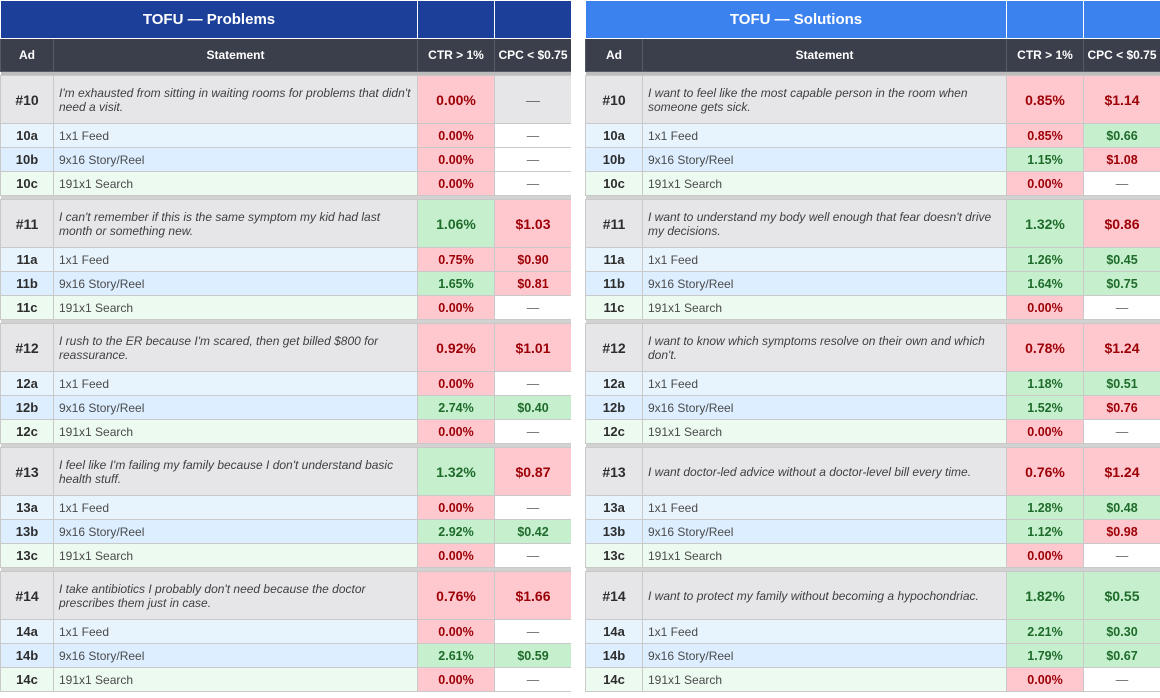 This screenshot has width=1160, height=698. What do you see at coordinates (614, 99) in the screenshot?
I see `ad-id-cell: #10` at bounding box center [614, 99].